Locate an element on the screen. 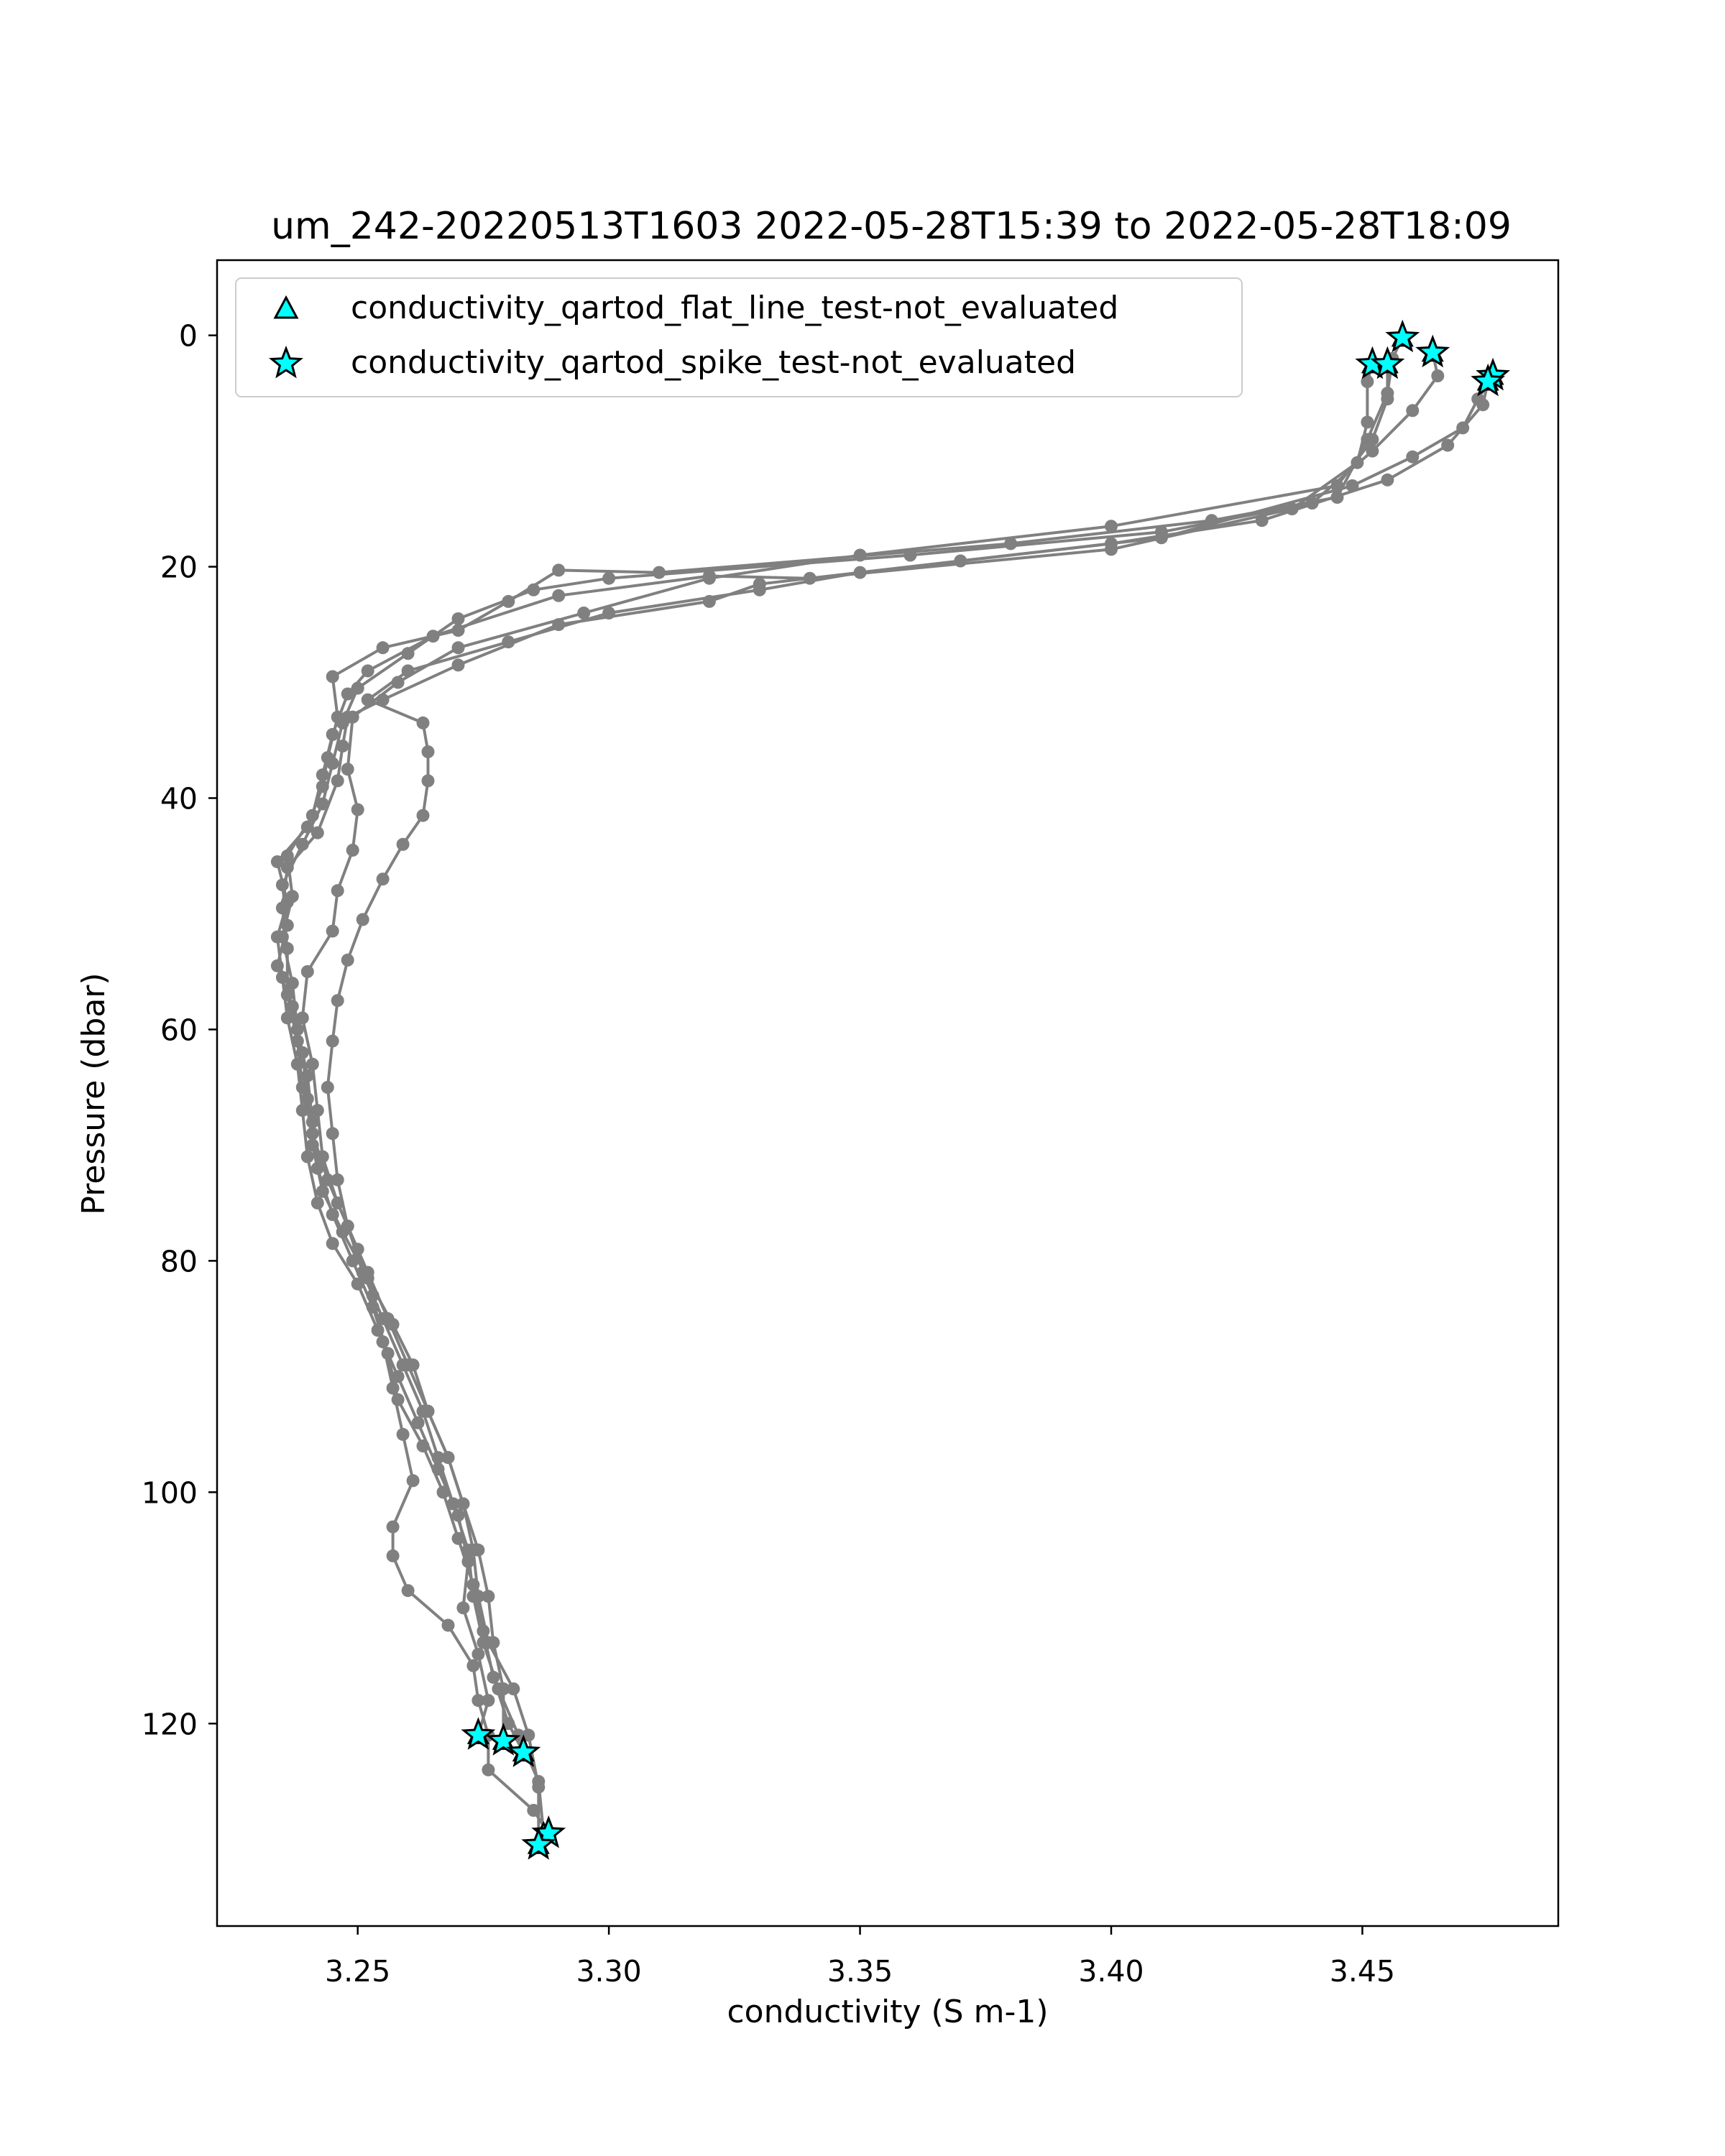  y-axis: 0 20 40 60 80 100 120 is located at coordinates (179, 1030).